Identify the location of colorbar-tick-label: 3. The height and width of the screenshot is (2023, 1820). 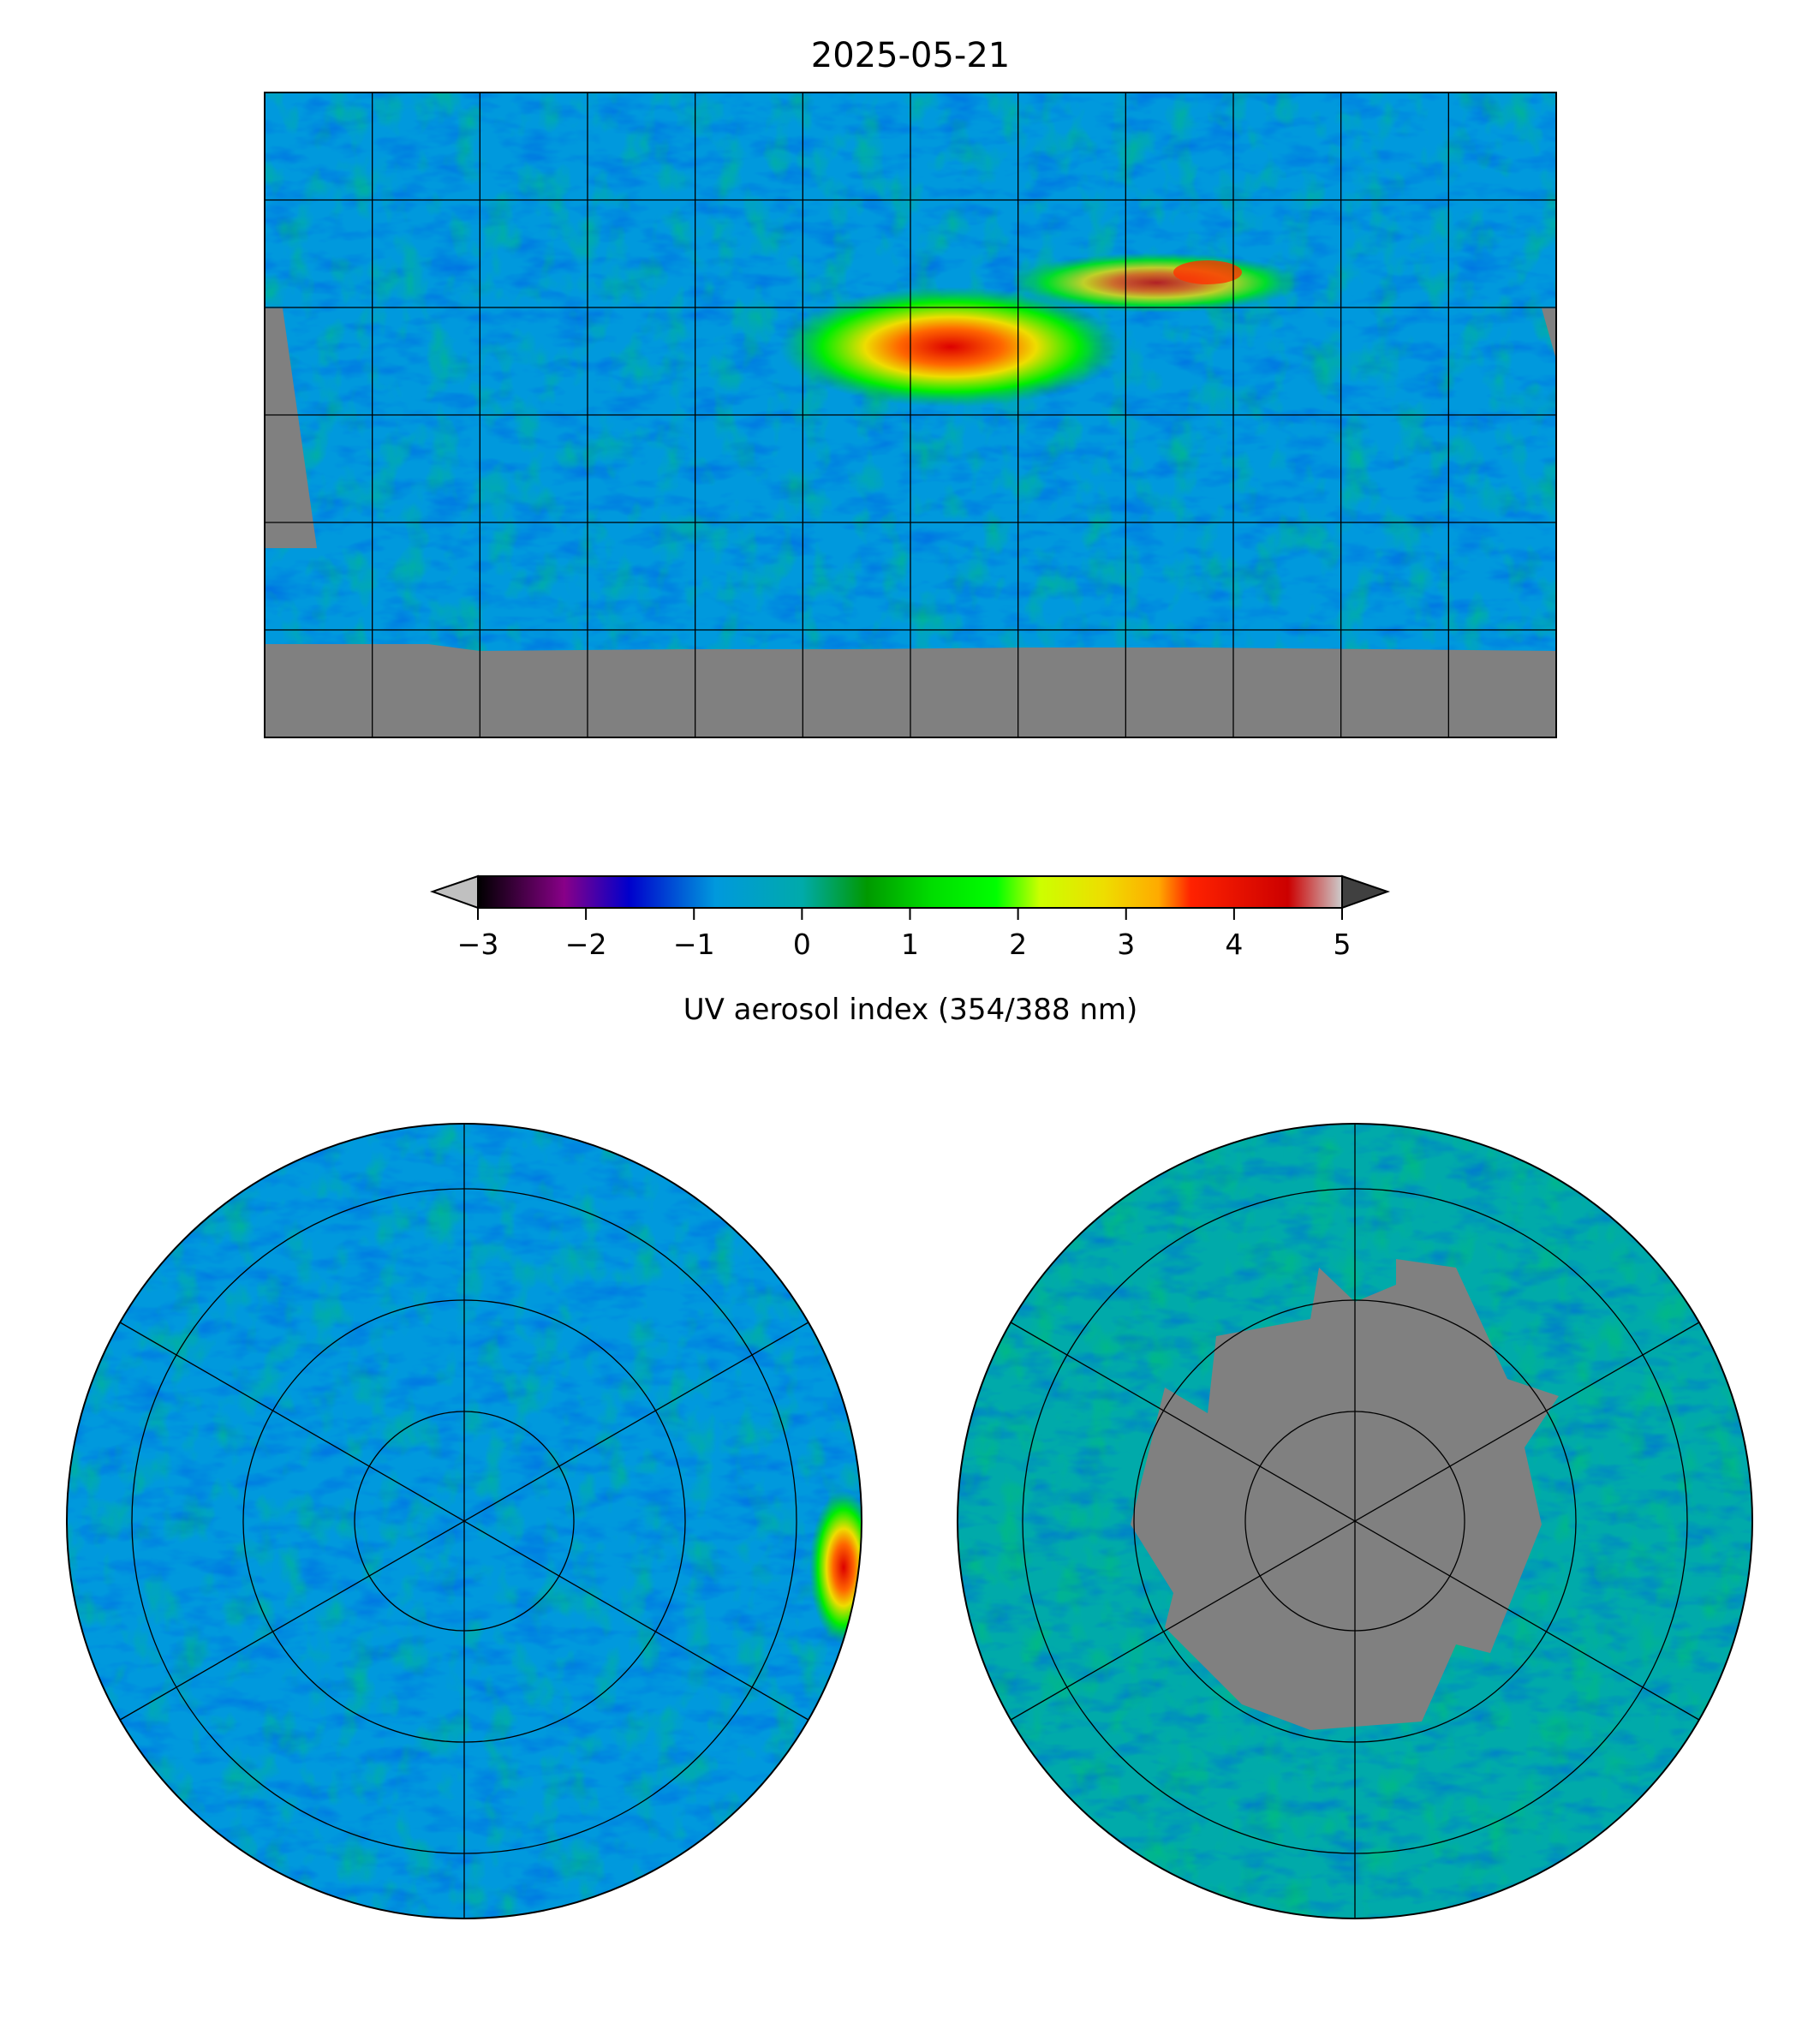
(1126, 944).